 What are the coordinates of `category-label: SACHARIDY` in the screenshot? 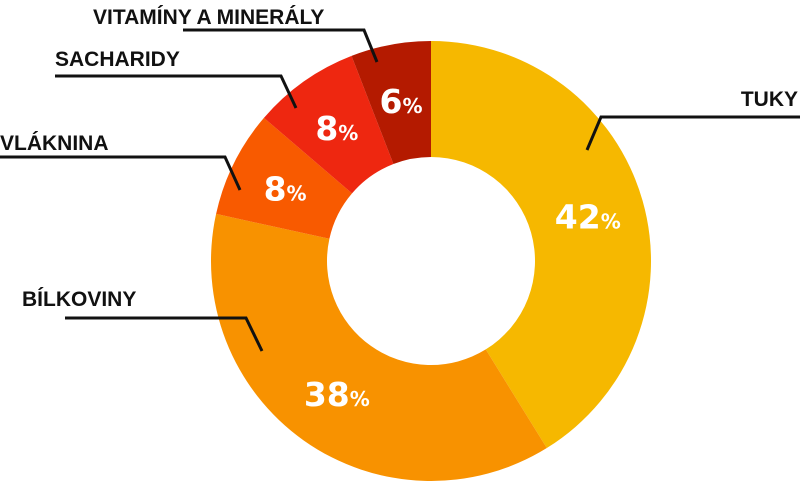 It's located at (117, 59).